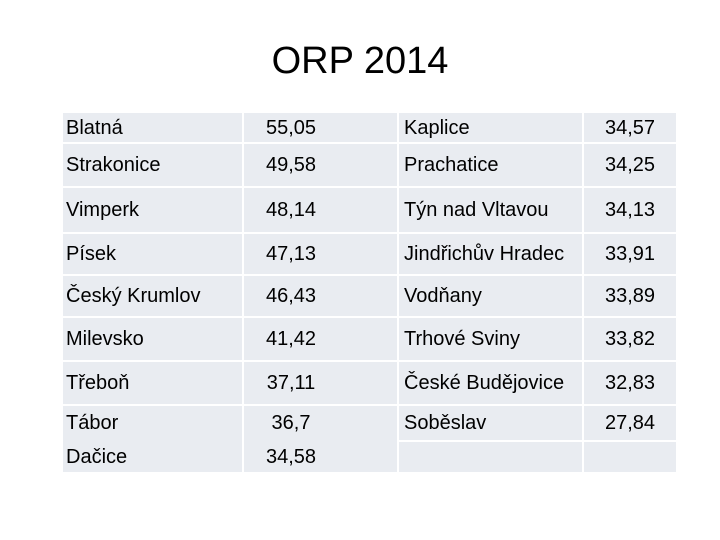 Image resolution: width=720 pixels, height=540 pixels. What do you see at coordinates (94, 127) in the screenshot?
I see `name: Blatná` at bounding box center [94, 127].